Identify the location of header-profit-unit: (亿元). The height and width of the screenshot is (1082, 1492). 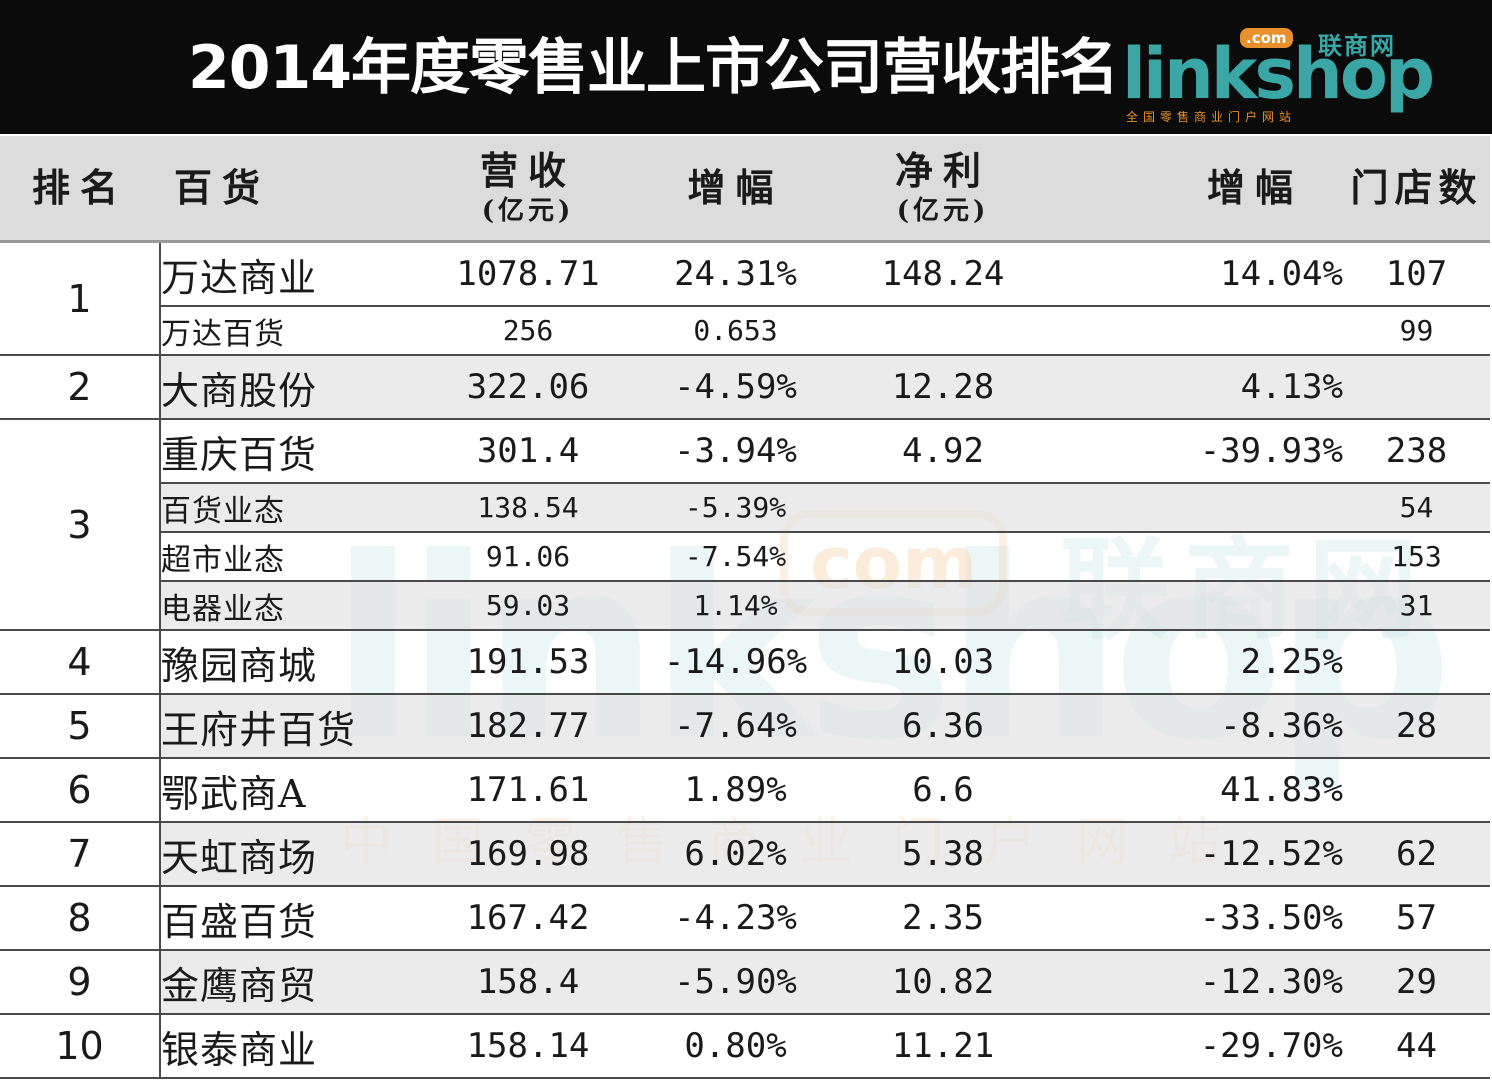
(943, 211).